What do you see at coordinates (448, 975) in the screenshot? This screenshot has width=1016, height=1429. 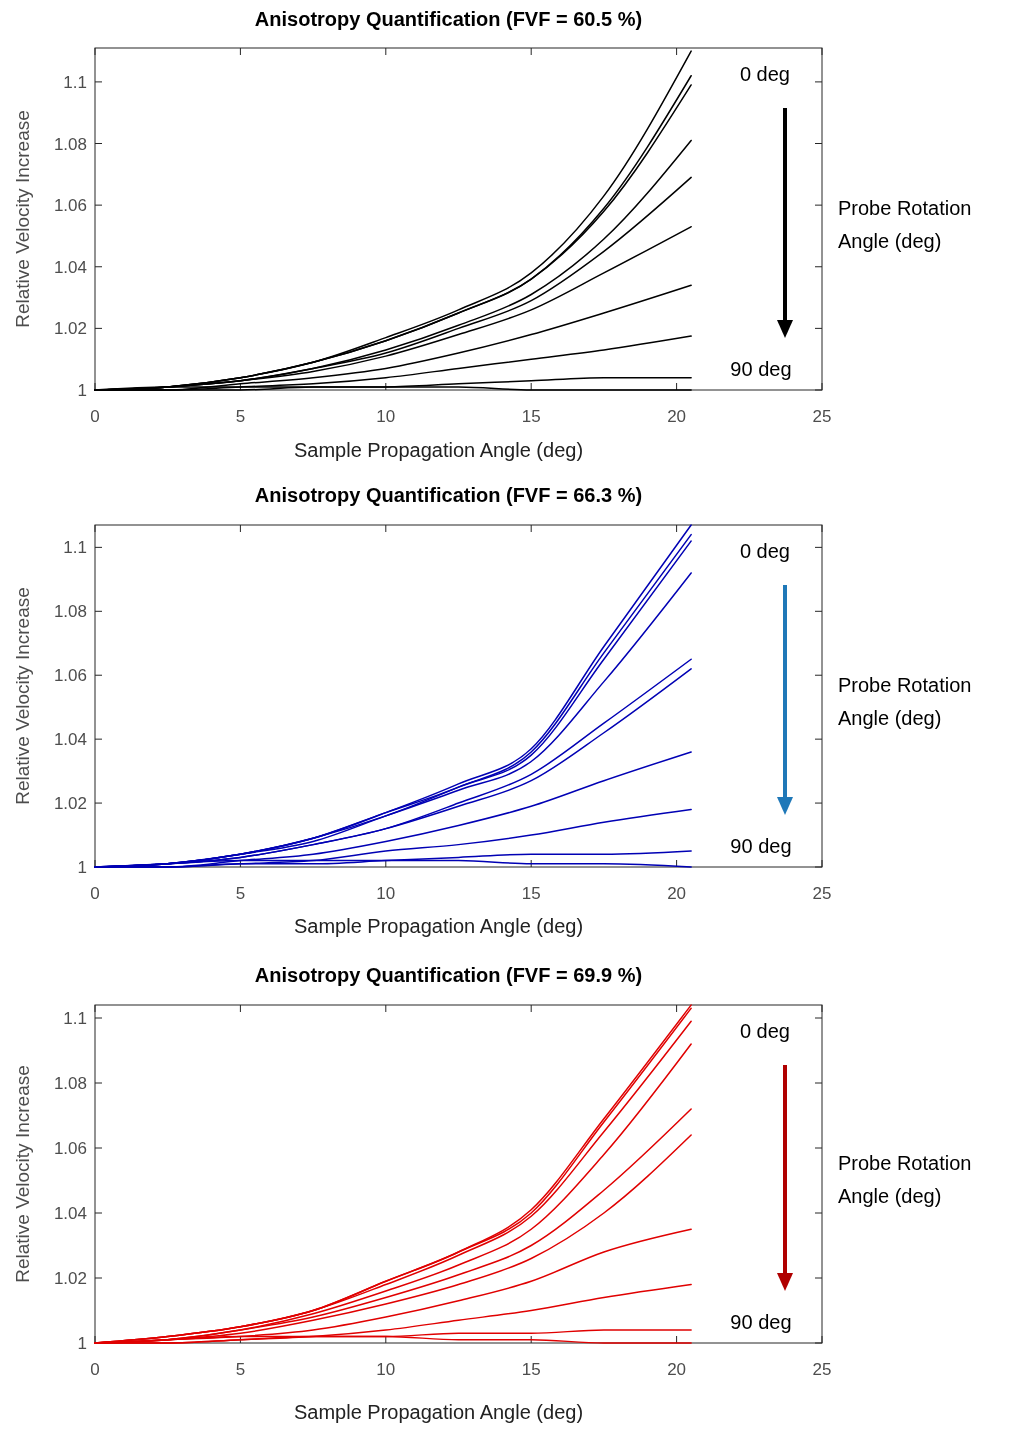 I see `chart-title: Anisotropy Quantification (FVF = 69.9 %)` at bounding box center [448, 975].